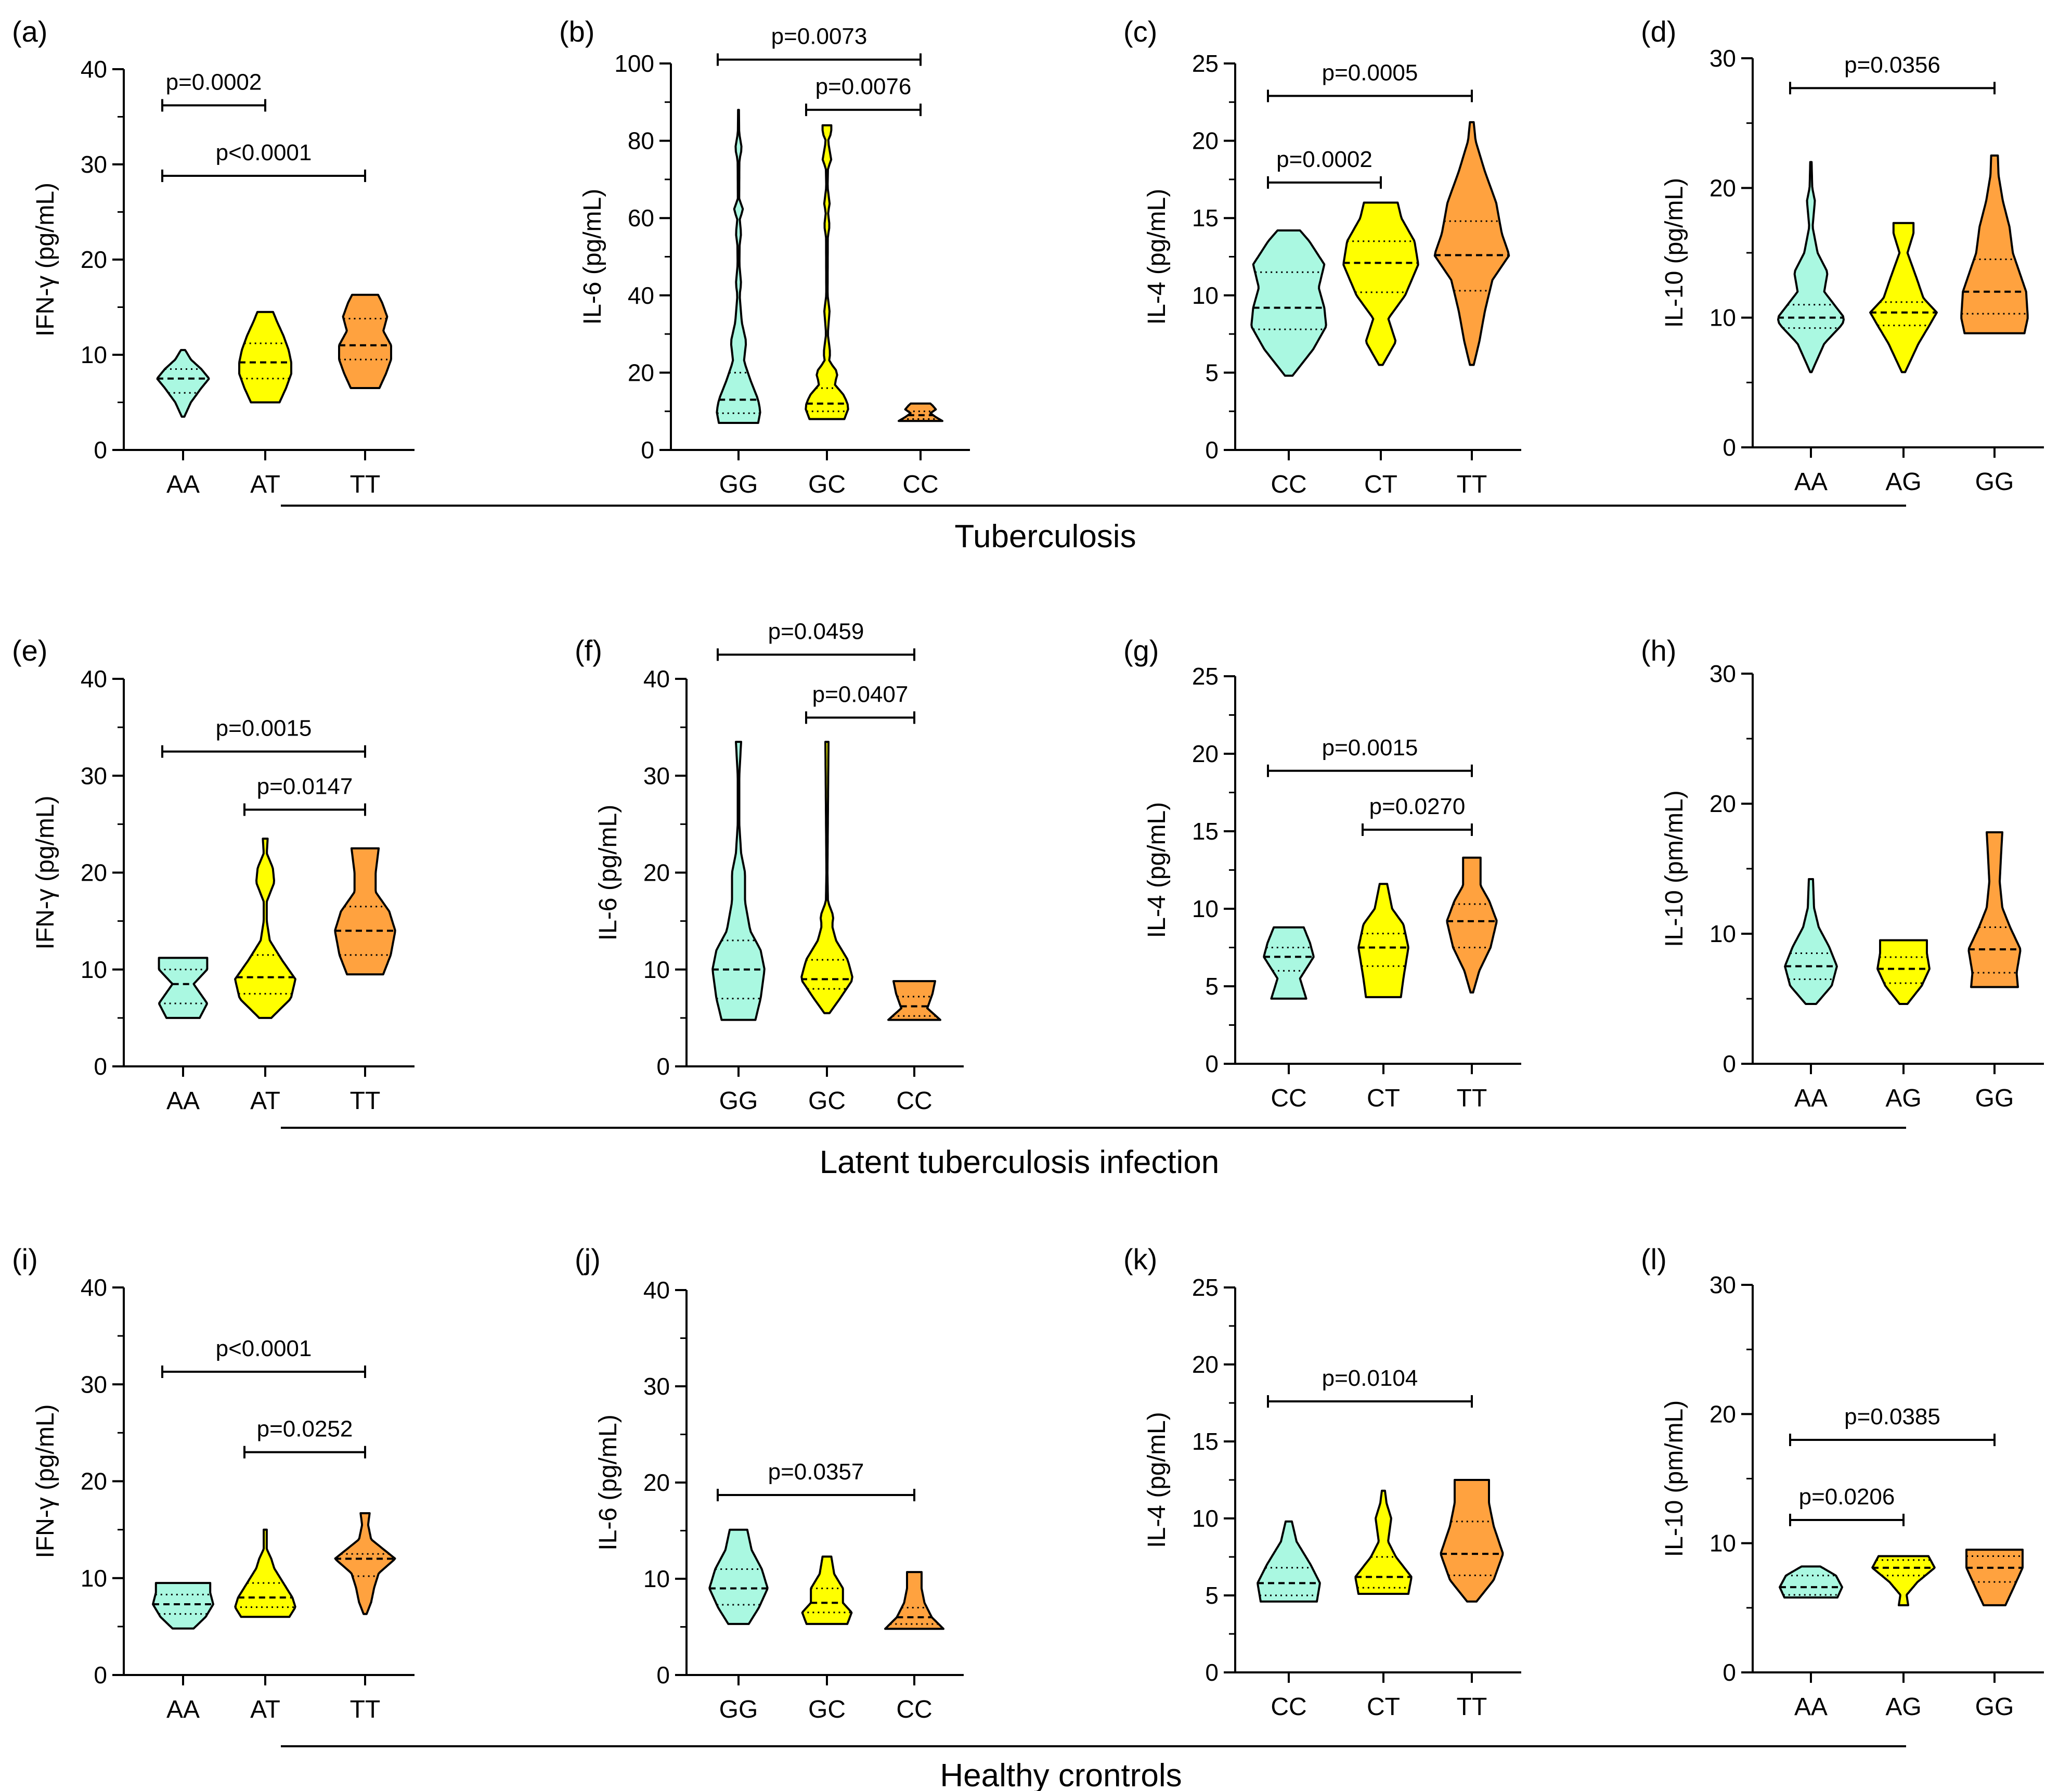  Describe the element at coordinates (827, 1590) in the screenshot. I see `violin-GC` at that location.